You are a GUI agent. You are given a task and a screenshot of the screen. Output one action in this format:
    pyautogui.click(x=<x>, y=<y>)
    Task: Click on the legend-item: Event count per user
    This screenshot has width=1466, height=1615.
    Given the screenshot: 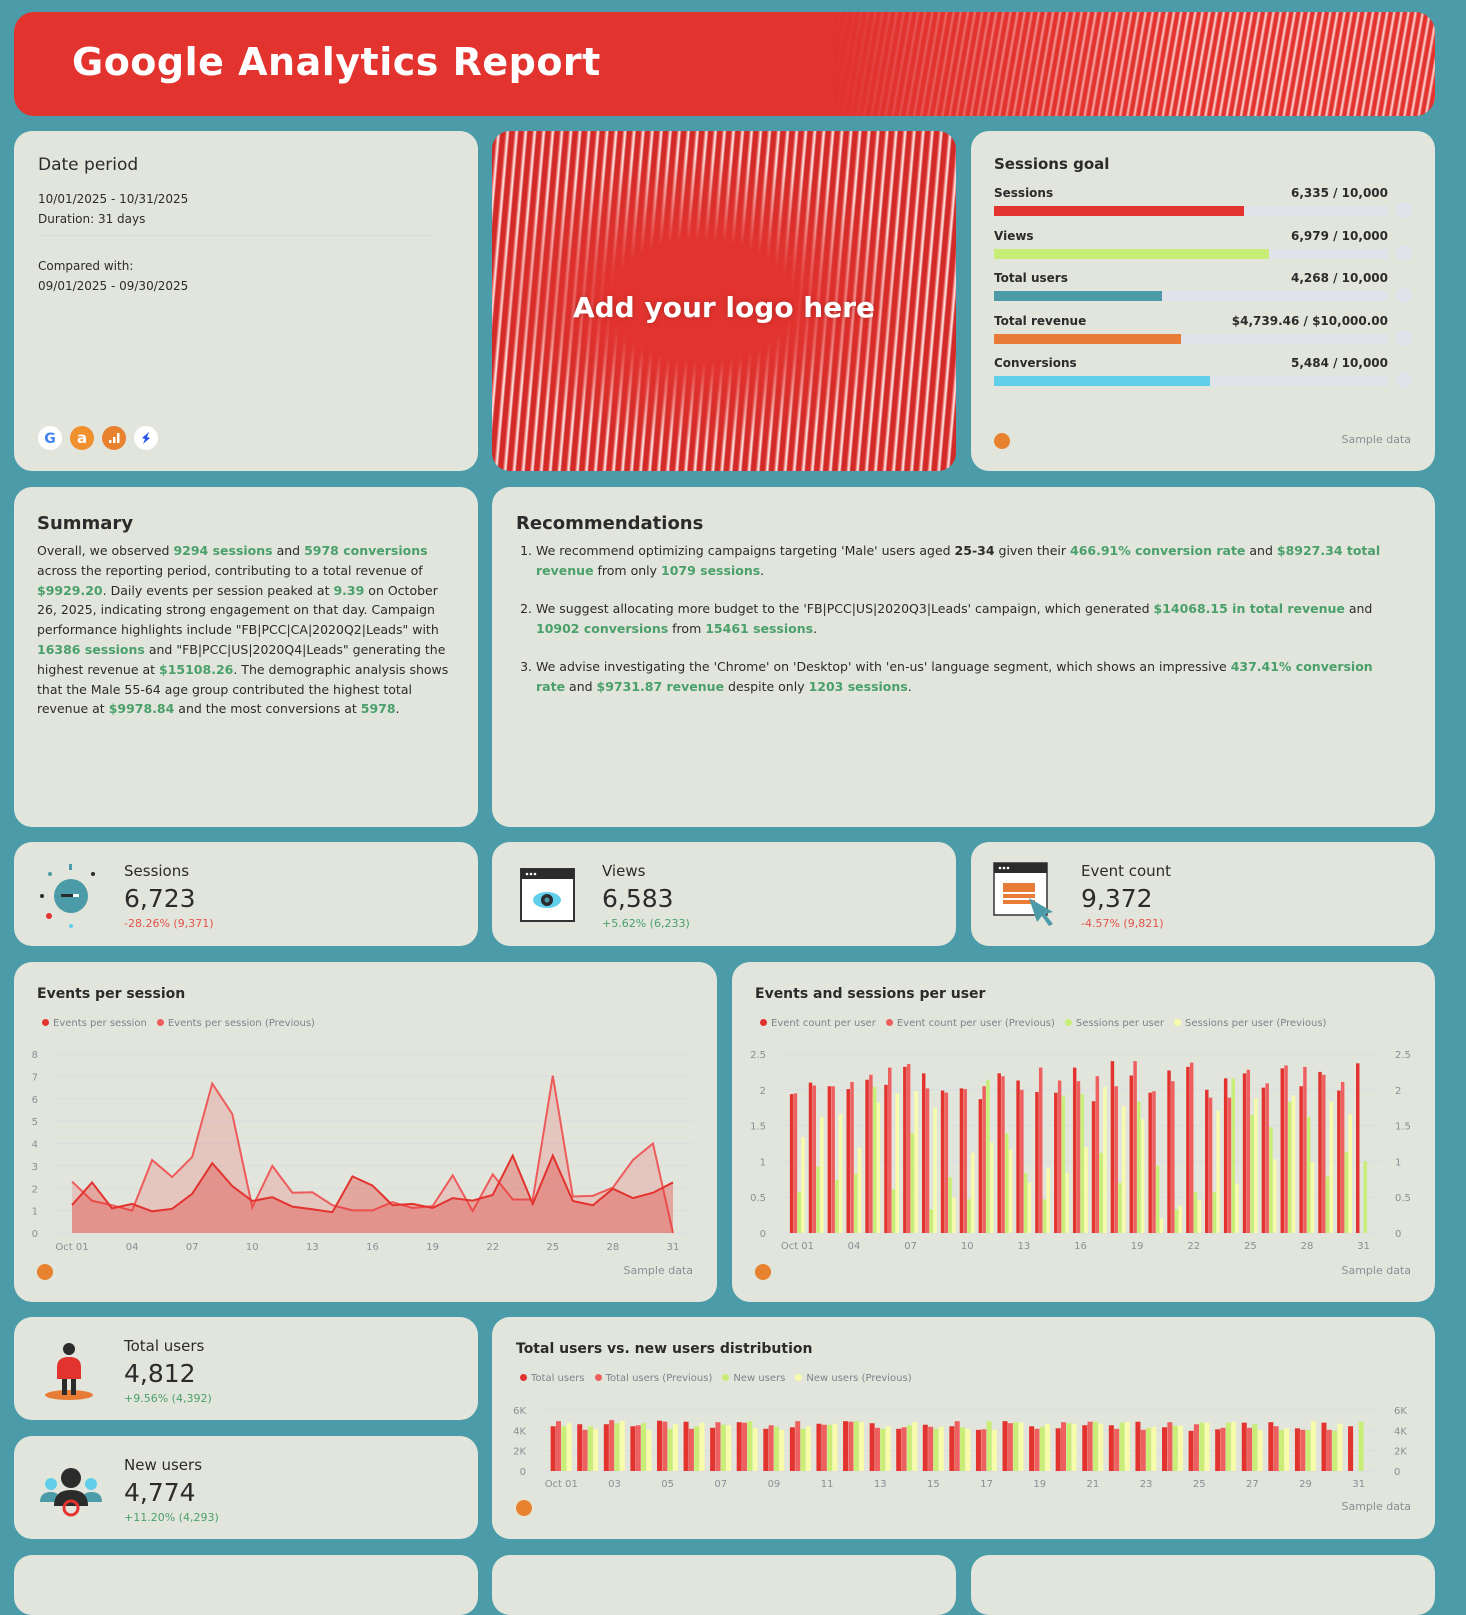 What is the action you would take?
    pyautogui.click(x=818, y=1023)
    